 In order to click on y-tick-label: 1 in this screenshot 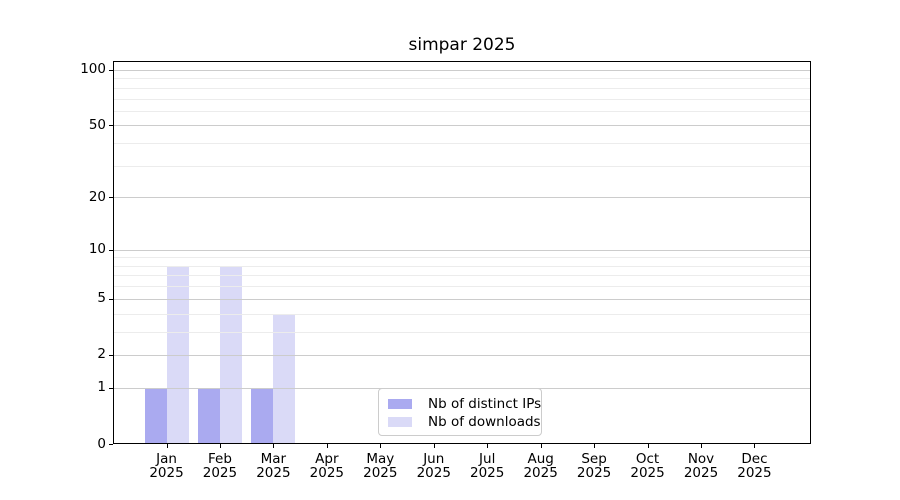, I will do `click(101, 387)`.